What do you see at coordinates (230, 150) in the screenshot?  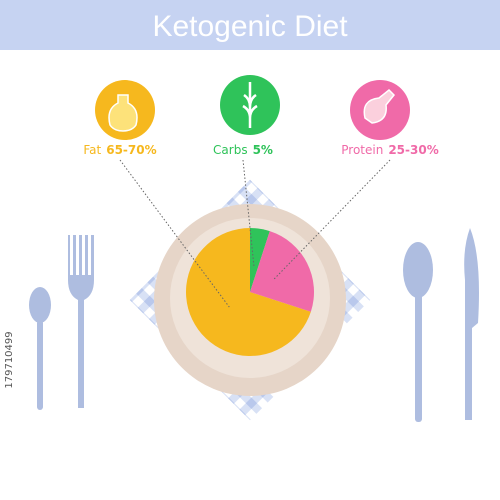 I see `category-name: Carbs` at bounding box center [230, 150].